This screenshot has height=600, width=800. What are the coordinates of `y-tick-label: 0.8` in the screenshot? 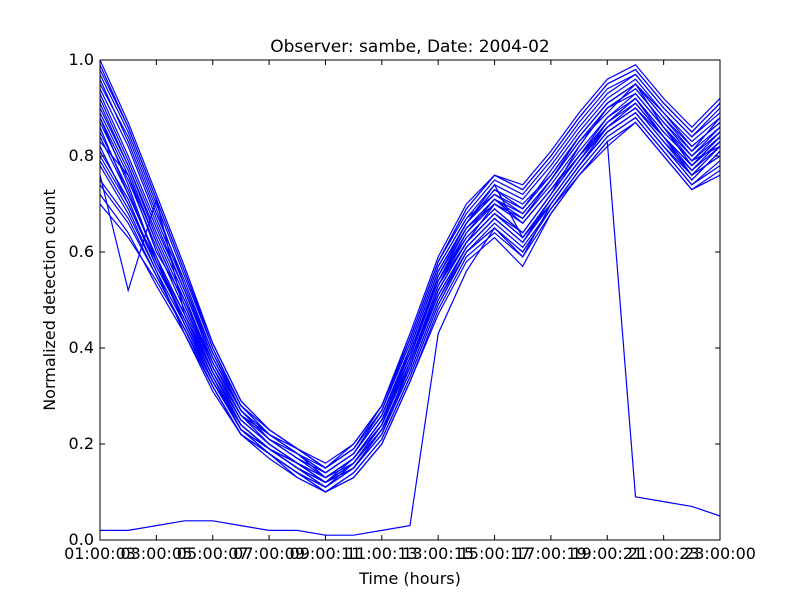 It's located at (81, 155).